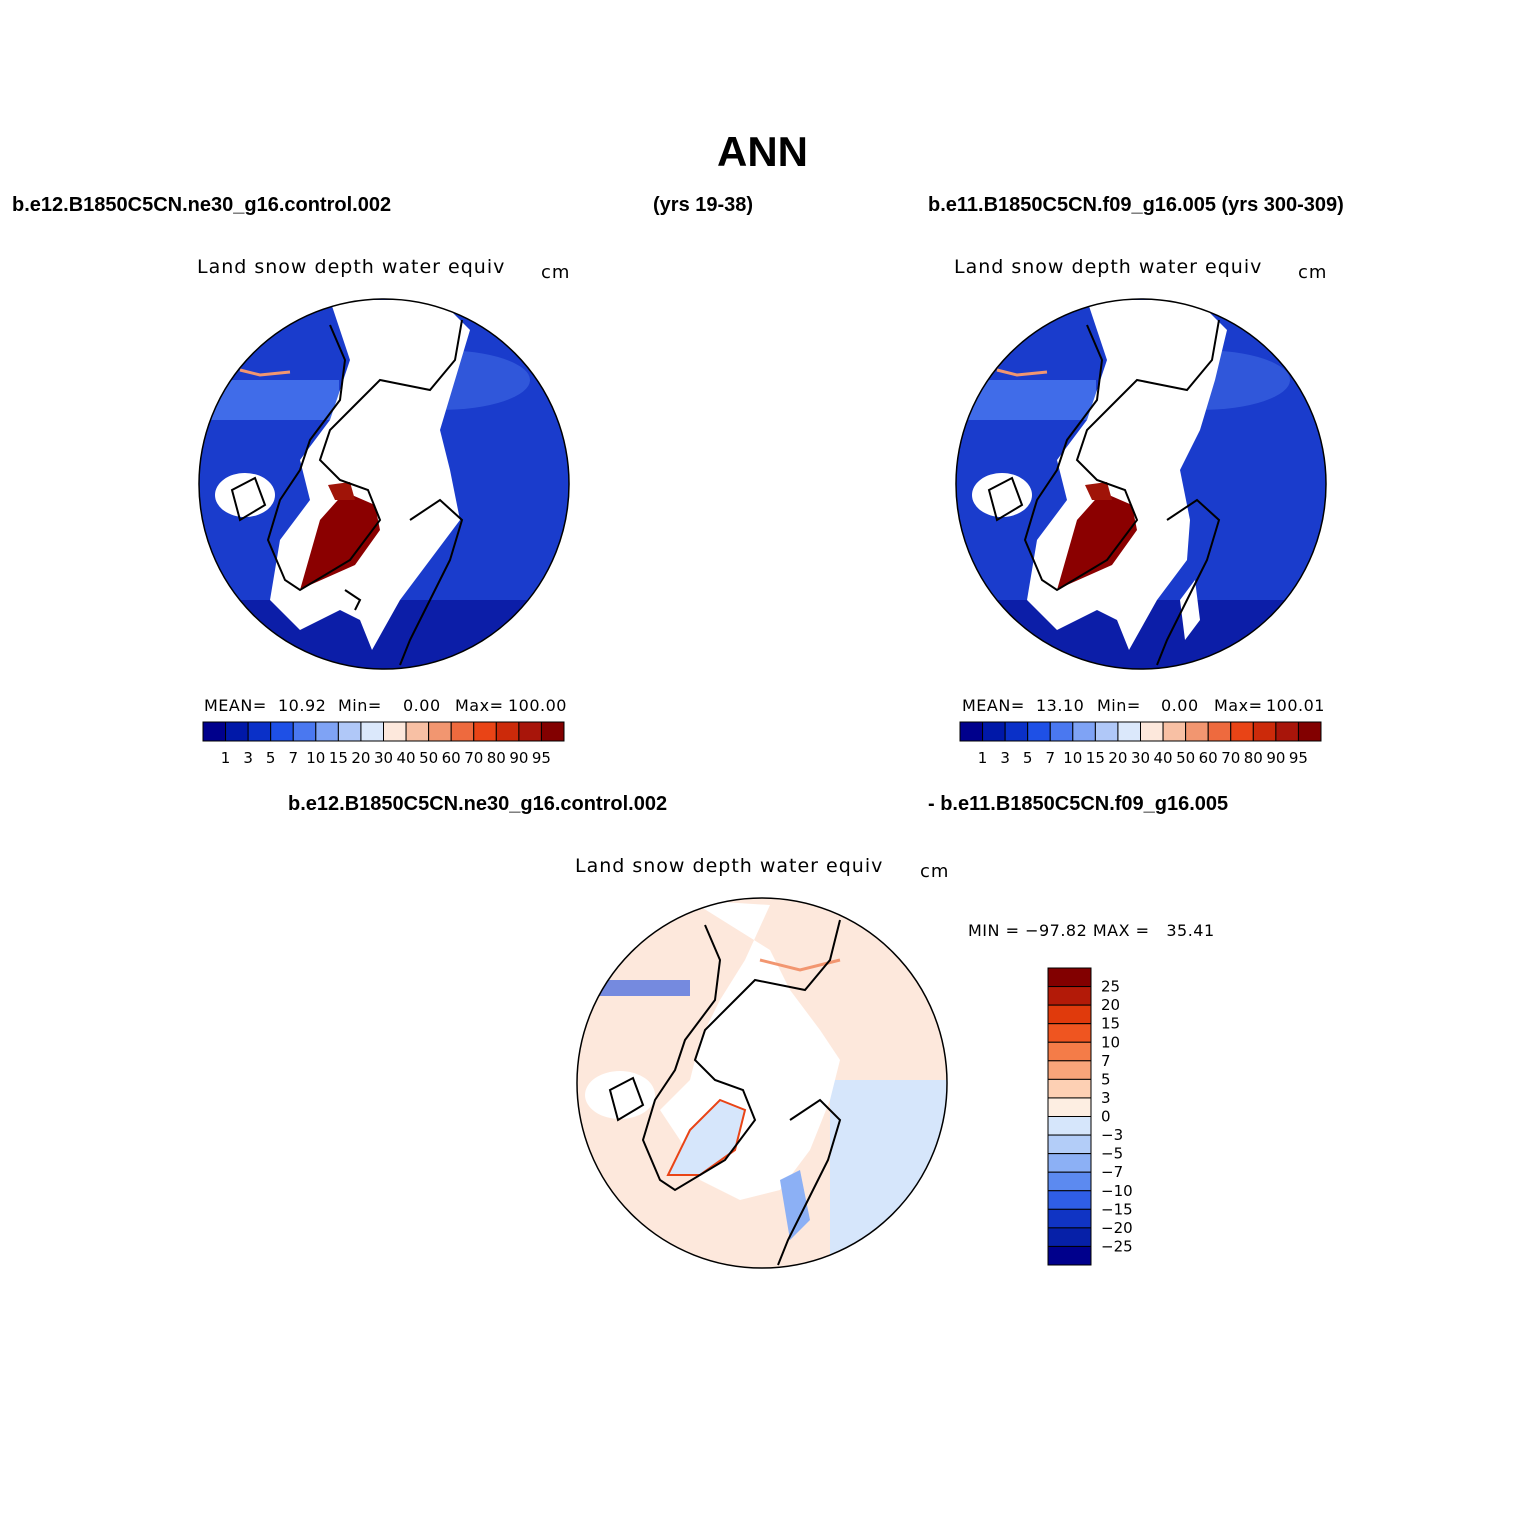 Image resolution: width=1525 pixels, height=1525 pixels. Describe the element at coordinates (1110, 1024) in the screenshot. I see `diff-colorbar-tick-label: 15` at that location.